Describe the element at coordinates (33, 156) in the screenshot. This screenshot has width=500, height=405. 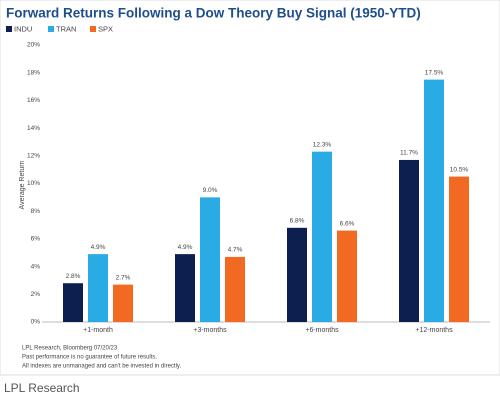
I see `y-tick-label: 12%` at that location.